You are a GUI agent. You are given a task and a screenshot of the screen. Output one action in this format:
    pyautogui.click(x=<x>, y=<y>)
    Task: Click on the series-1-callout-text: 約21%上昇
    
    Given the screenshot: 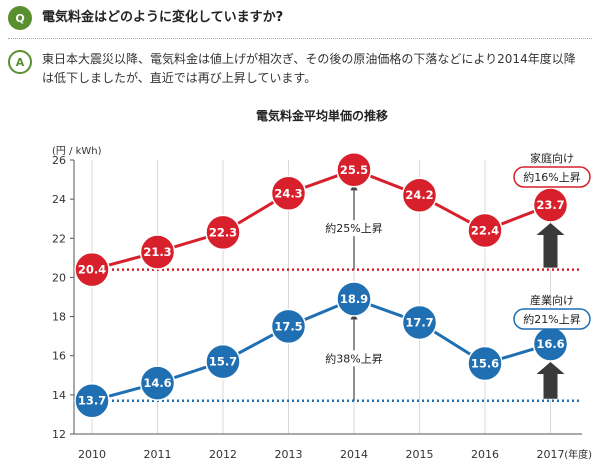 What is the action you would take?
    pyautogui.click(x=551, y=319)
    